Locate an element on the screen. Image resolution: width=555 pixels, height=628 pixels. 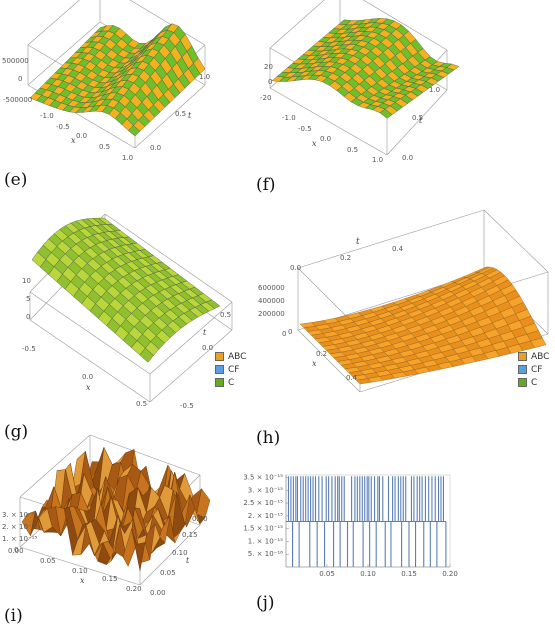
legend-label: C is located at coordinates (231, 382).